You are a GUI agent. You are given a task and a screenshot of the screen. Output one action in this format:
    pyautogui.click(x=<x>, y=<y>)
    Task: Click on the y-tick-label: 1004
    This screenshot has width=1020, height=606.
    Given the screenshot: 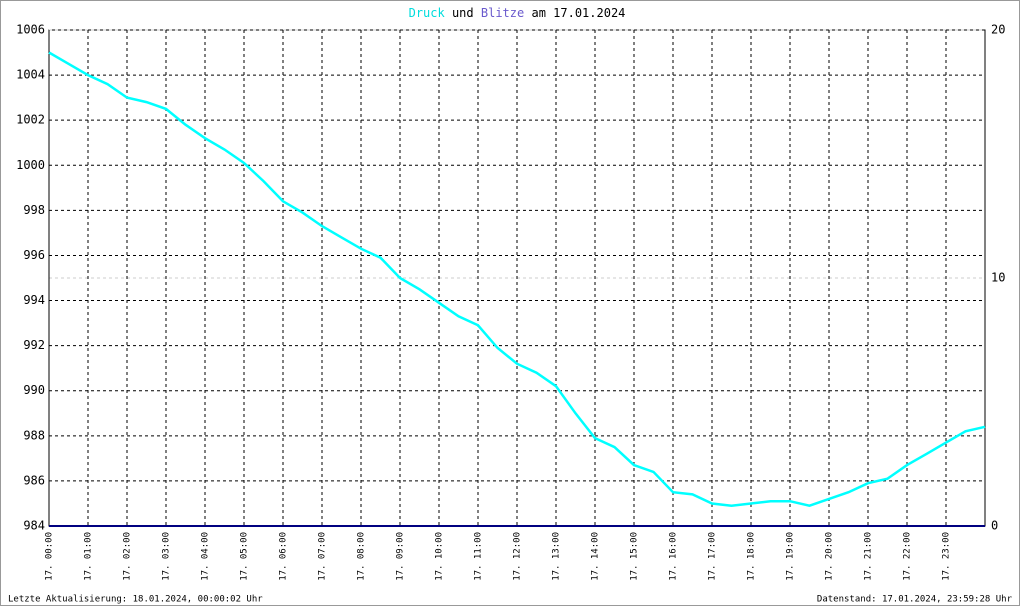 What is the action you would take?
    pyautogui.click(x=30, y=75)
    